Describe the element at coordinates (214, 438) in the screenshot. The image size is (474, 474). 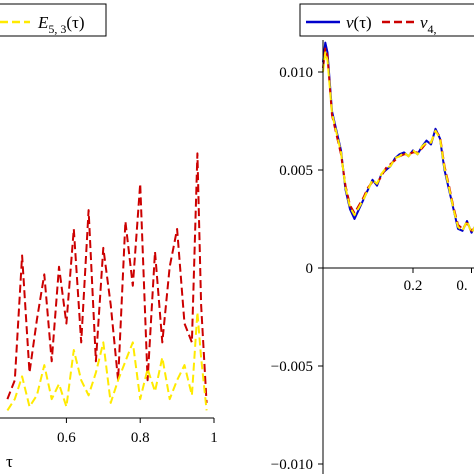
I see `left-x-tick-label-3: 1` at that location.